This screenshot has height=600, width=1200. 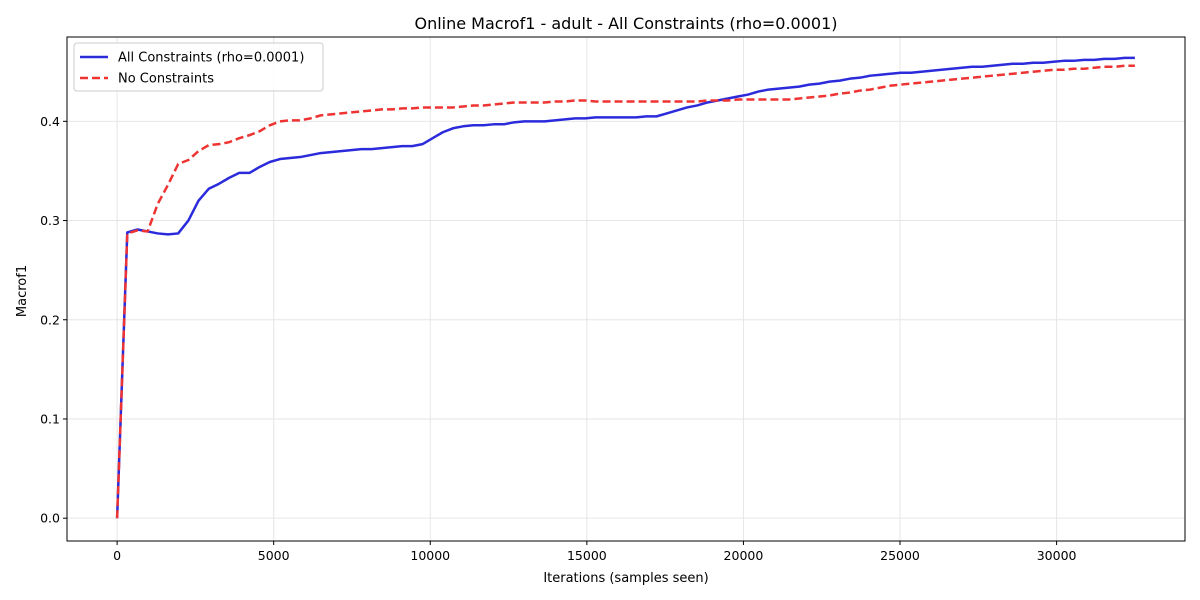 I want to click on x-tick-label: 20000, so click(x=744, y=555).